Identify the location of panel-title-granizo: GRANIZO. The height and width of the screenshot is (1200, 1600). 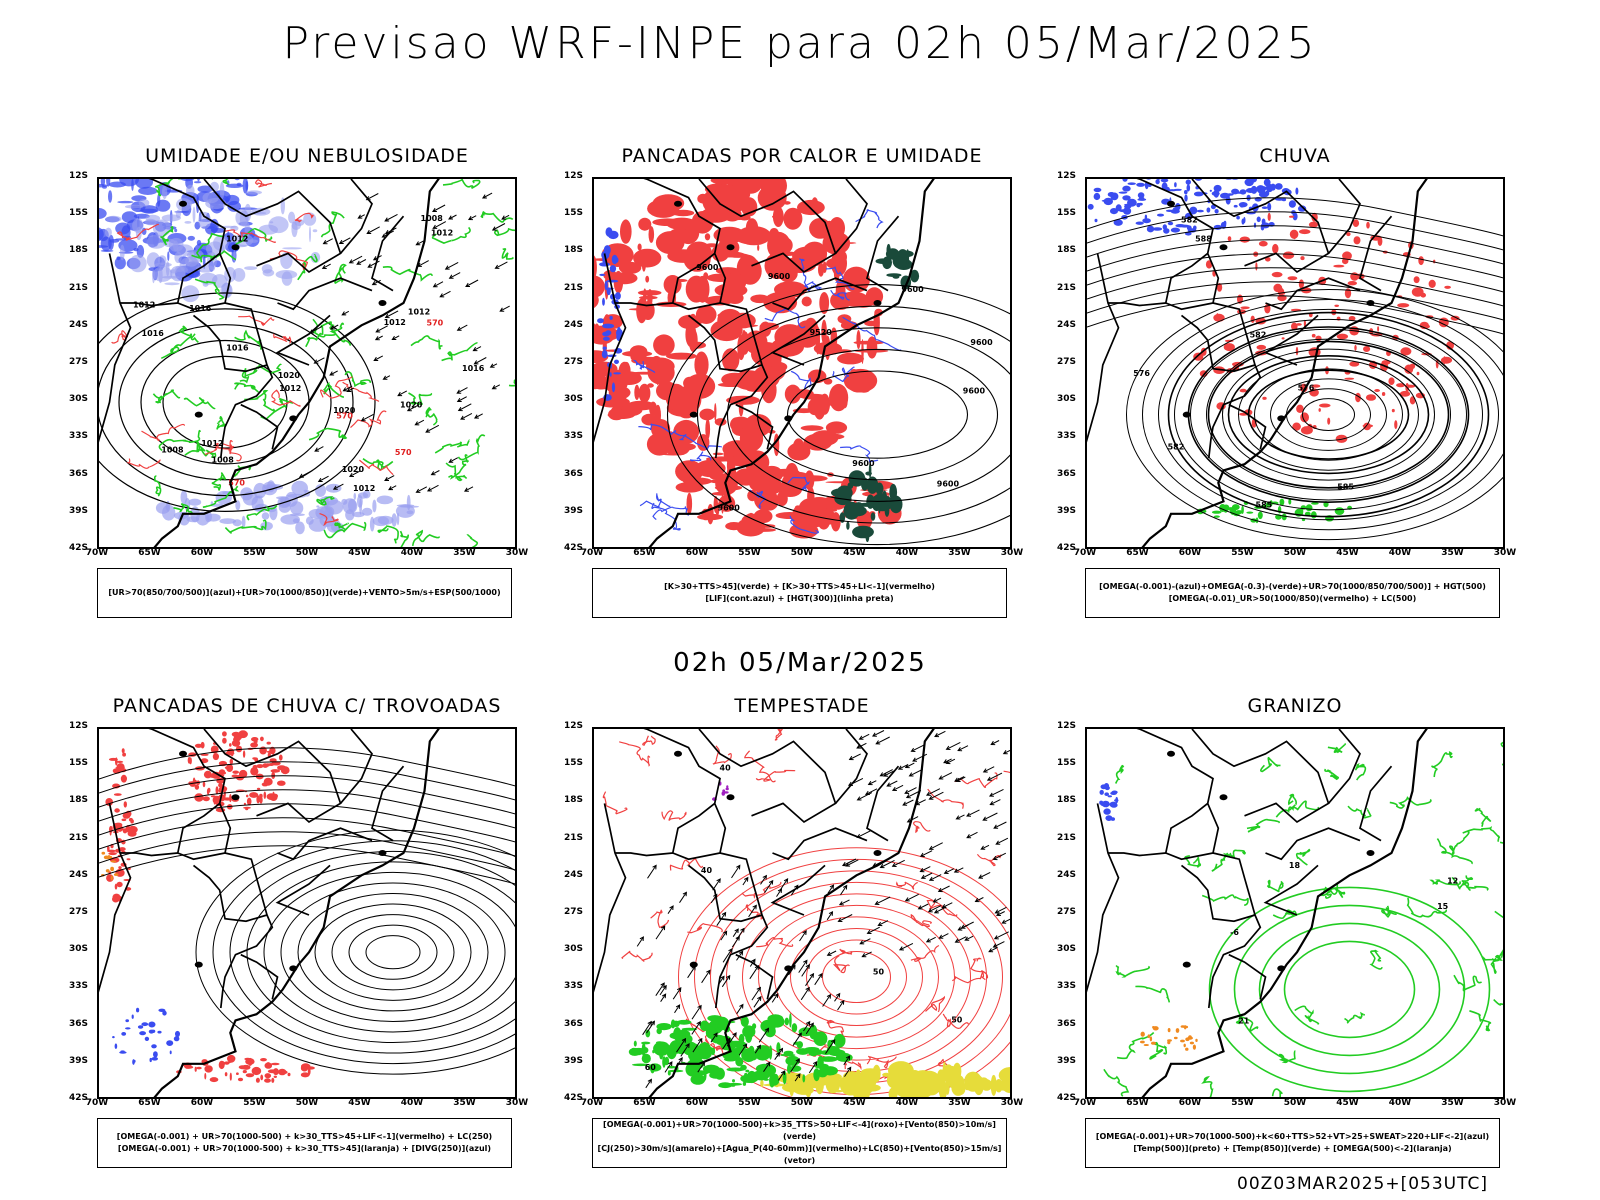
(1295, 706).